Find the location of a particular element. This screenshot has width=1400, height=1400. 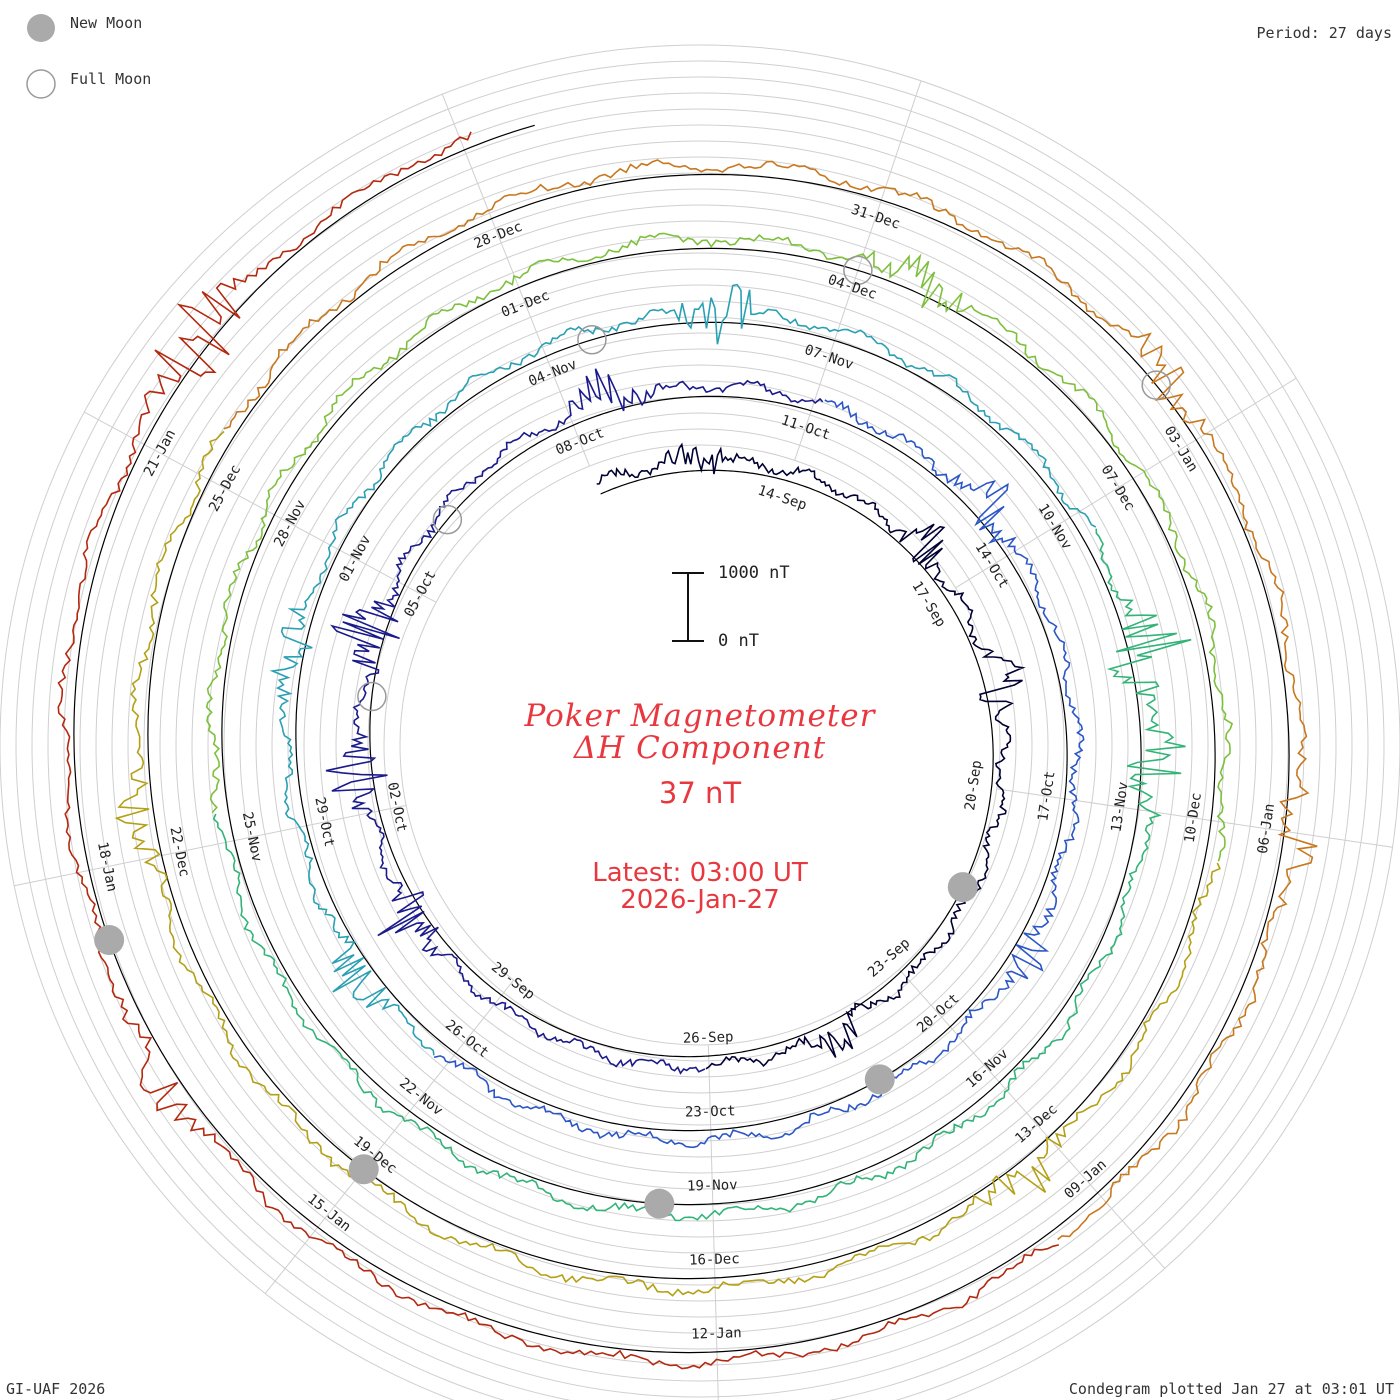

period-label: Period: 27 days is located at coordinates (1324, 33).